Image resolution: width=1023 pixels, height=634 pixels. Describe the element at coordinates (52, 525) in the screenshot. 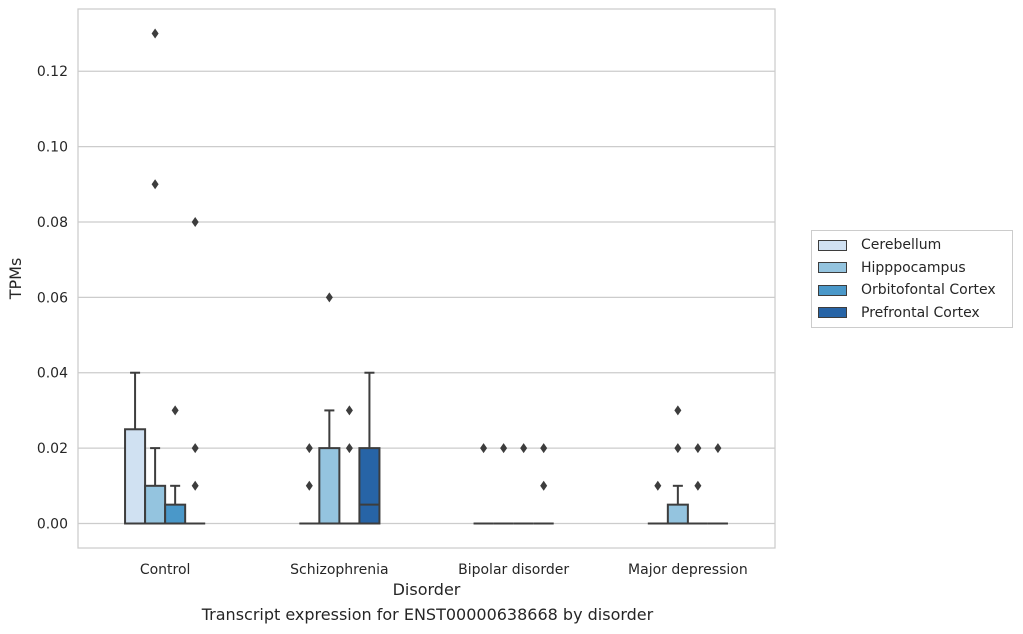

I see `y-tick-label: 0.00` at that location.